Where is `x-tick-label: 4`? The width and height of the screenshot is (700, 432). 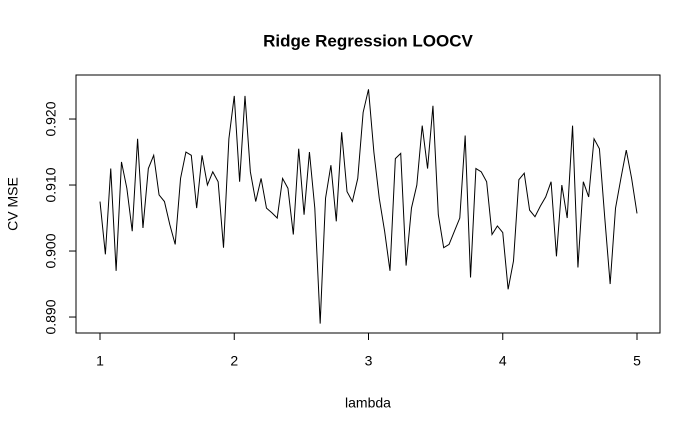
x-tick-label: 4 is located at coordinates (503, 361).